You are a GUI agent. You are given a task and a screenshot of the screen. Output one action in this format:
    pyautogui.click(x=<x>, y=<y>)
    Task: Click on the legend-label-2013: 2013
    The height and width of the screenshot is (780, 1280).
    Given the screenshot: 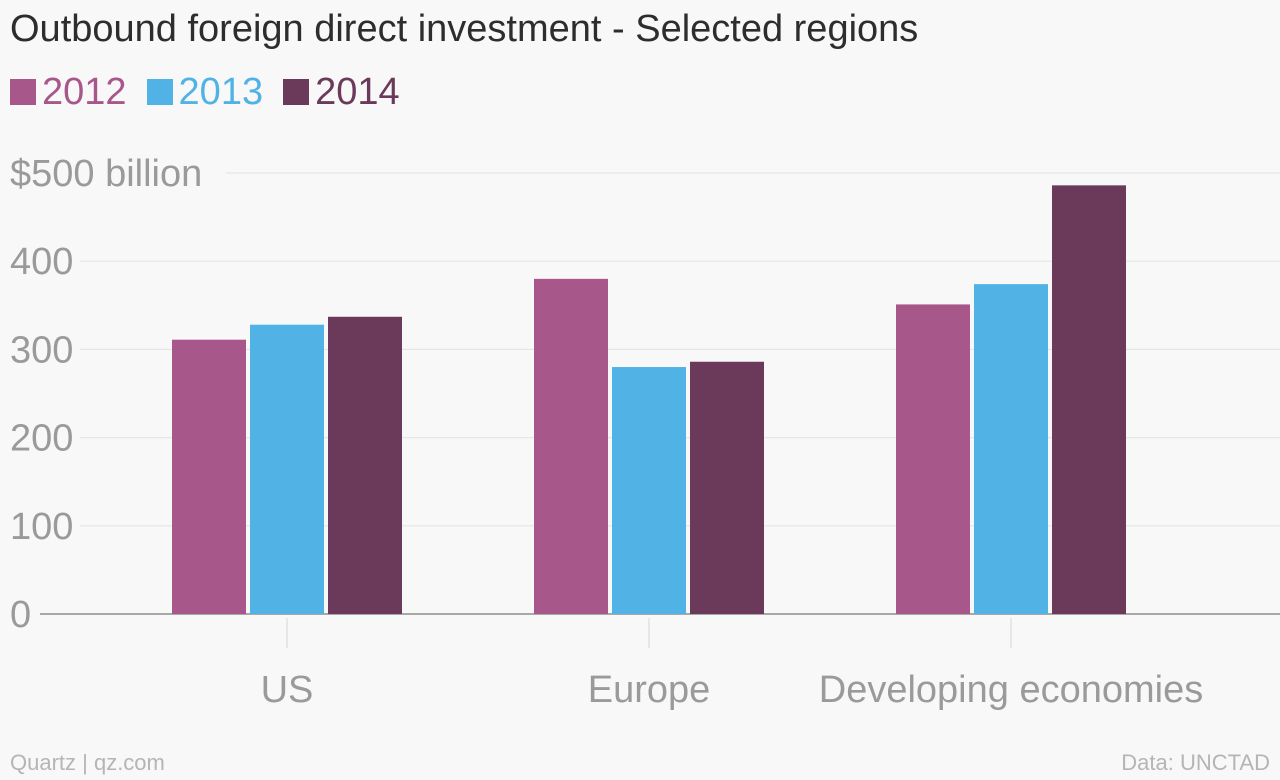 What is the action you would take?
    pyautogui.click(x=221, y=91)
    